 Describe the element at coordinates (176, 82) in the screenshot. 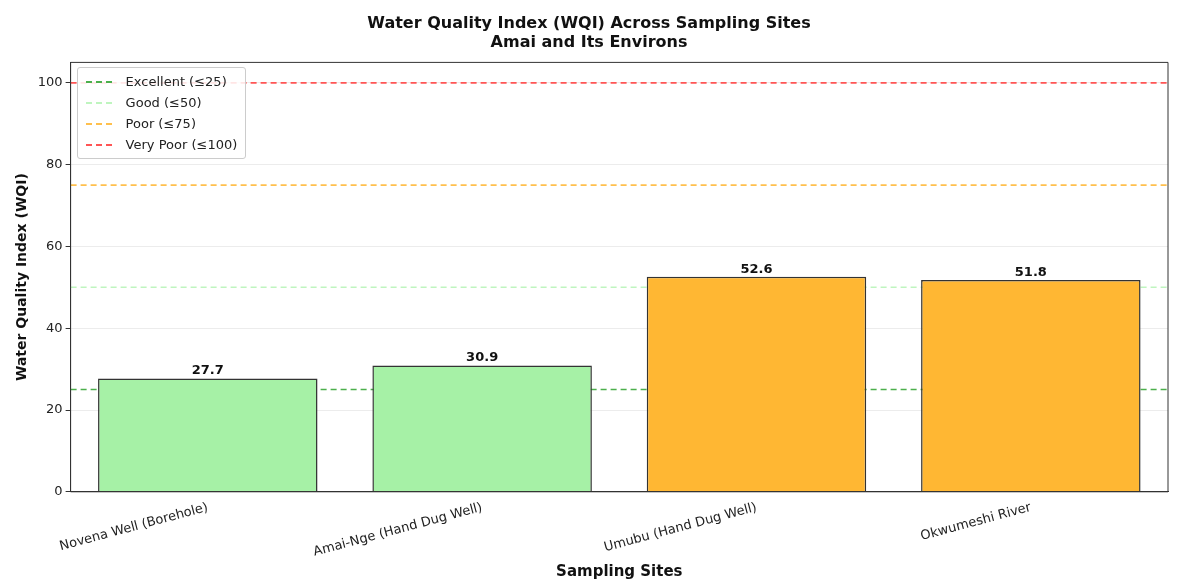

I see `legend-label: Excellent (≤25)` at that location.